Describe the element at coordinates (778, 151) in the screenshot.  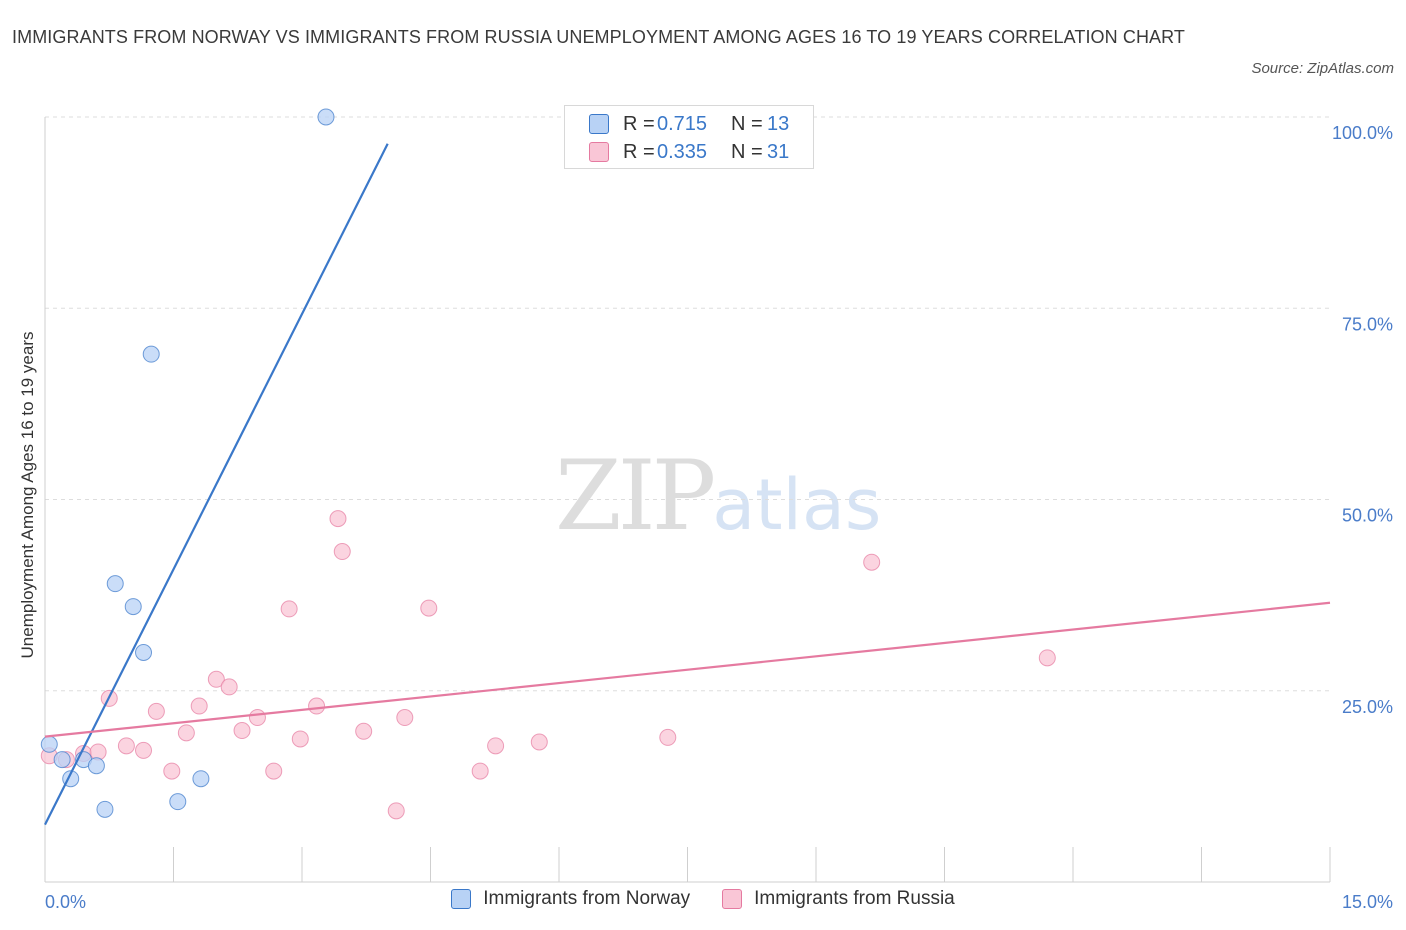
I see `legend-n-value: 31` at that location.